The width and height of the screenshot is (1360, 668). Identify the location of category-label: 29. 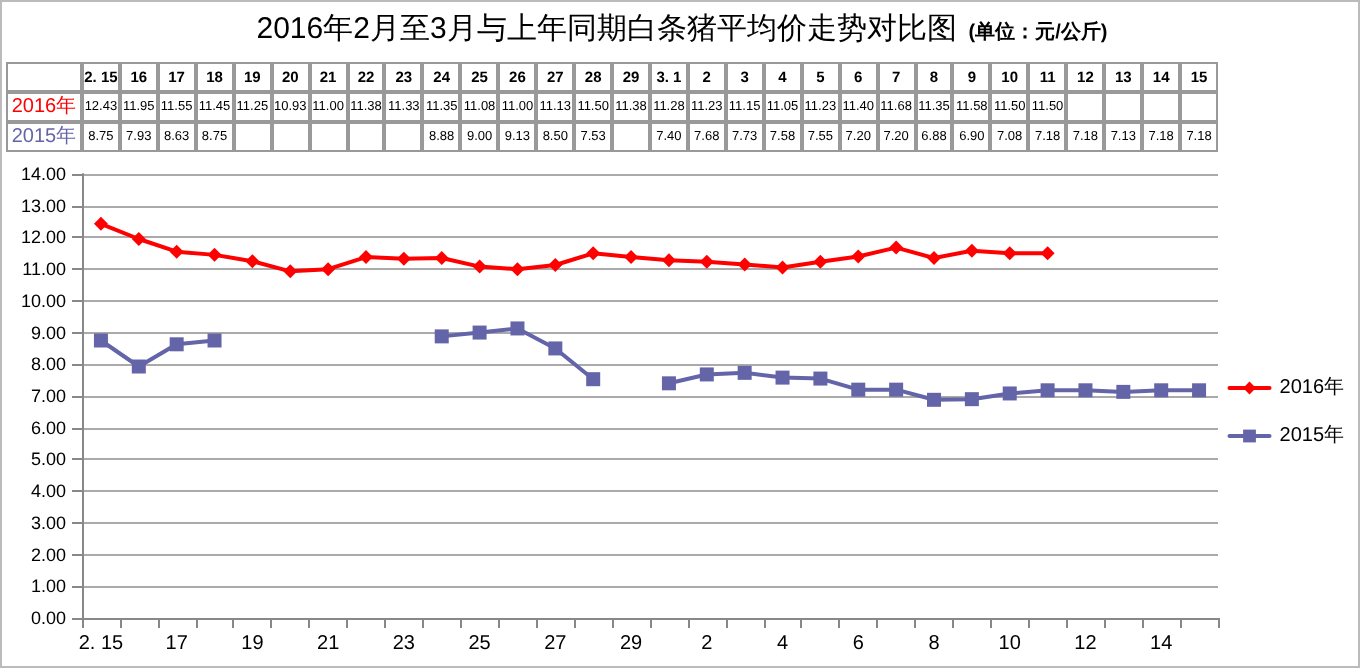
(631, 644).